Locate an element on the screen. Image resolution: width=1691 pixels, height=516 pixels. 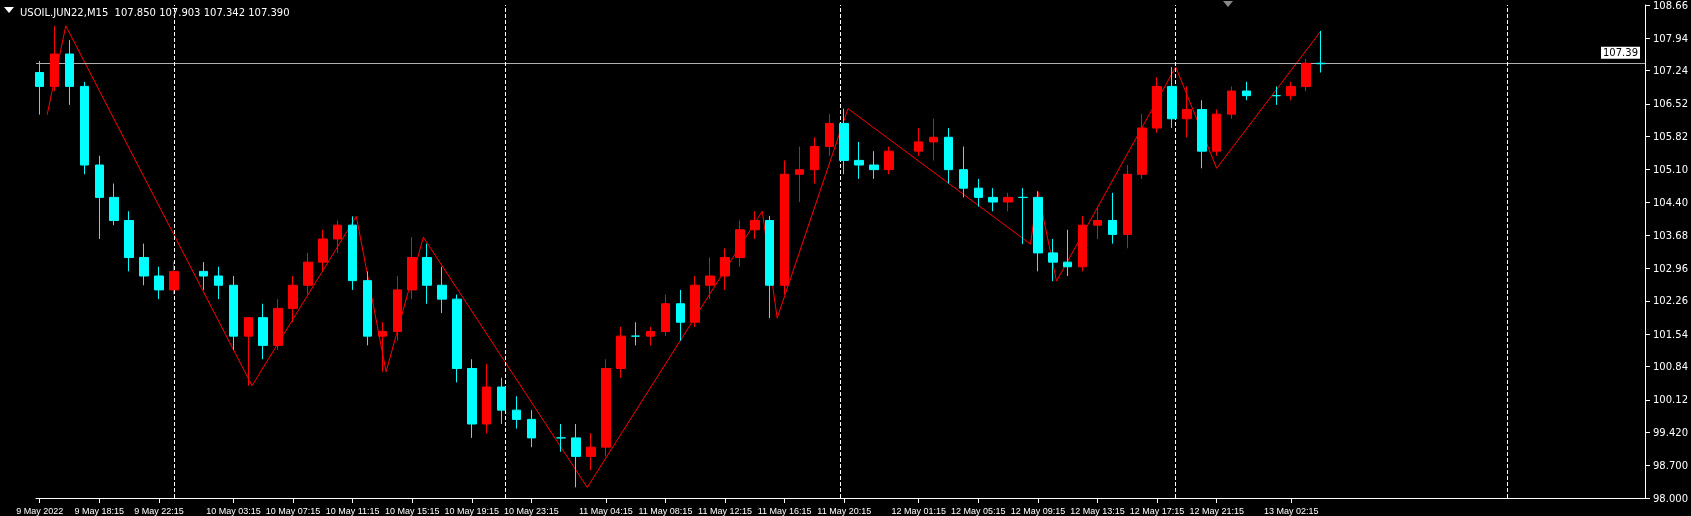
x-tick-label: 9 May 22:15 is located at coordinates (159, 510).